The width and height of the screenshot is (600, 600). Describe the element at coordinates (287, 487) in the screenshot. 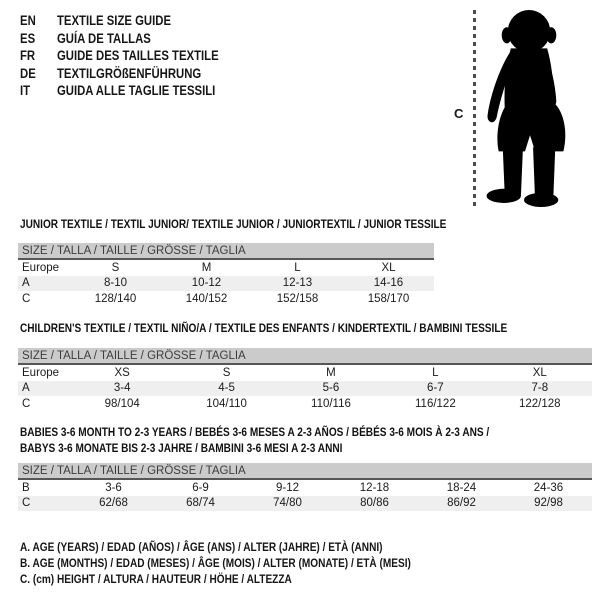

I see `table-cell: 9-12` at that location.